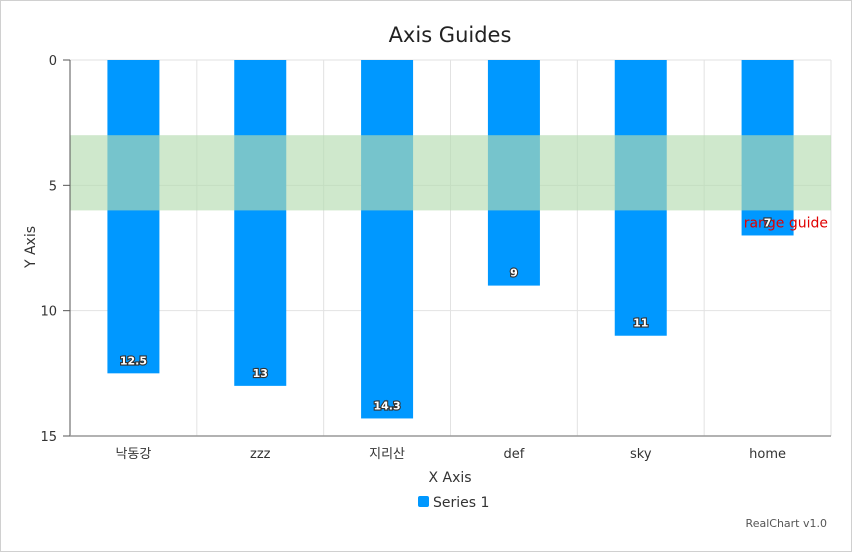 This screenshot has height=552, width=852. Describe the element at coordinates (31, 247) in the screenshot. I see `y-axis-title: Y Axis` at that location.